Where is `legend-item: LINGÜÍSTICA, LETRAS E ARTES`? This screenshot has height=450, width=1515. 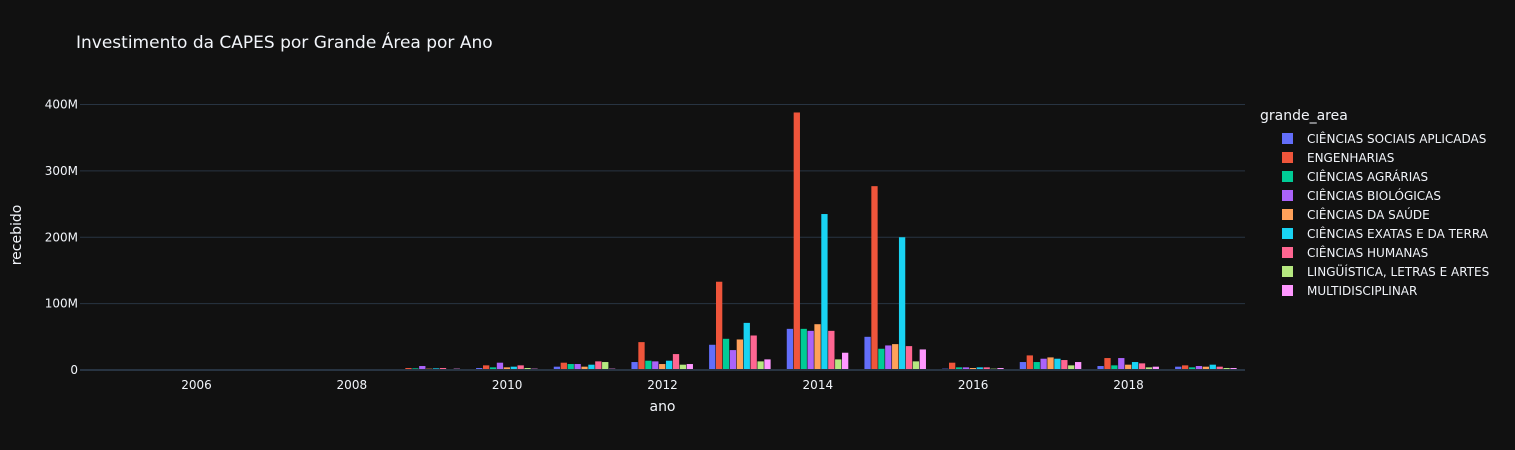 legend-item: LINGÜÍSTICA, LETRAS E ARTES is located at coordinates (1377, 271).